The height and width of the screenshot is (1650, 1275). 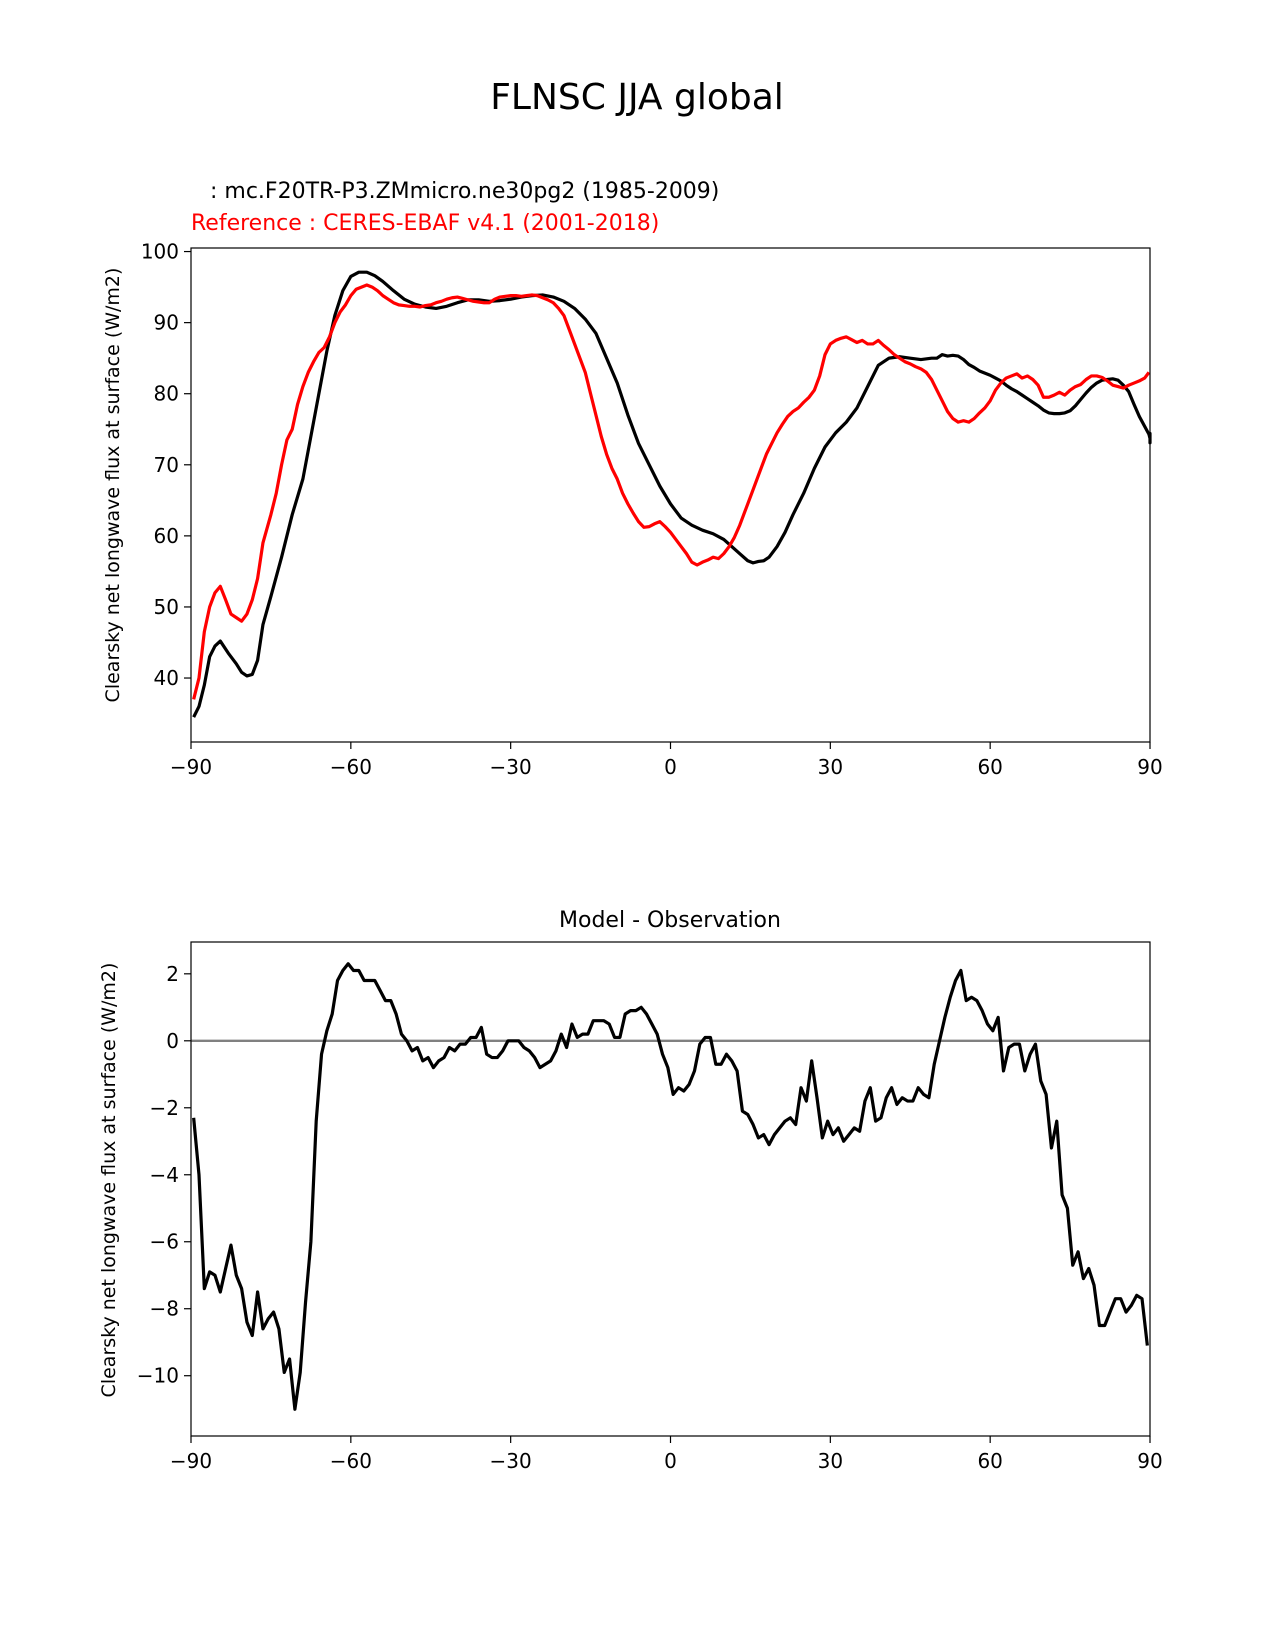 What do you see at coordinates (166, 678) in the screenshot?
I see `y-tick-label: 40` at bounding box center [166, 678].